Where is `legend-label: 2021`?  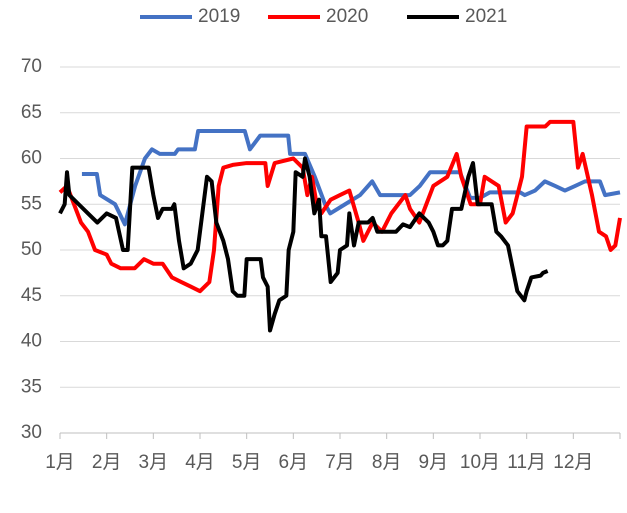 legend-label: 2021 is located at coordinates (486, 16).